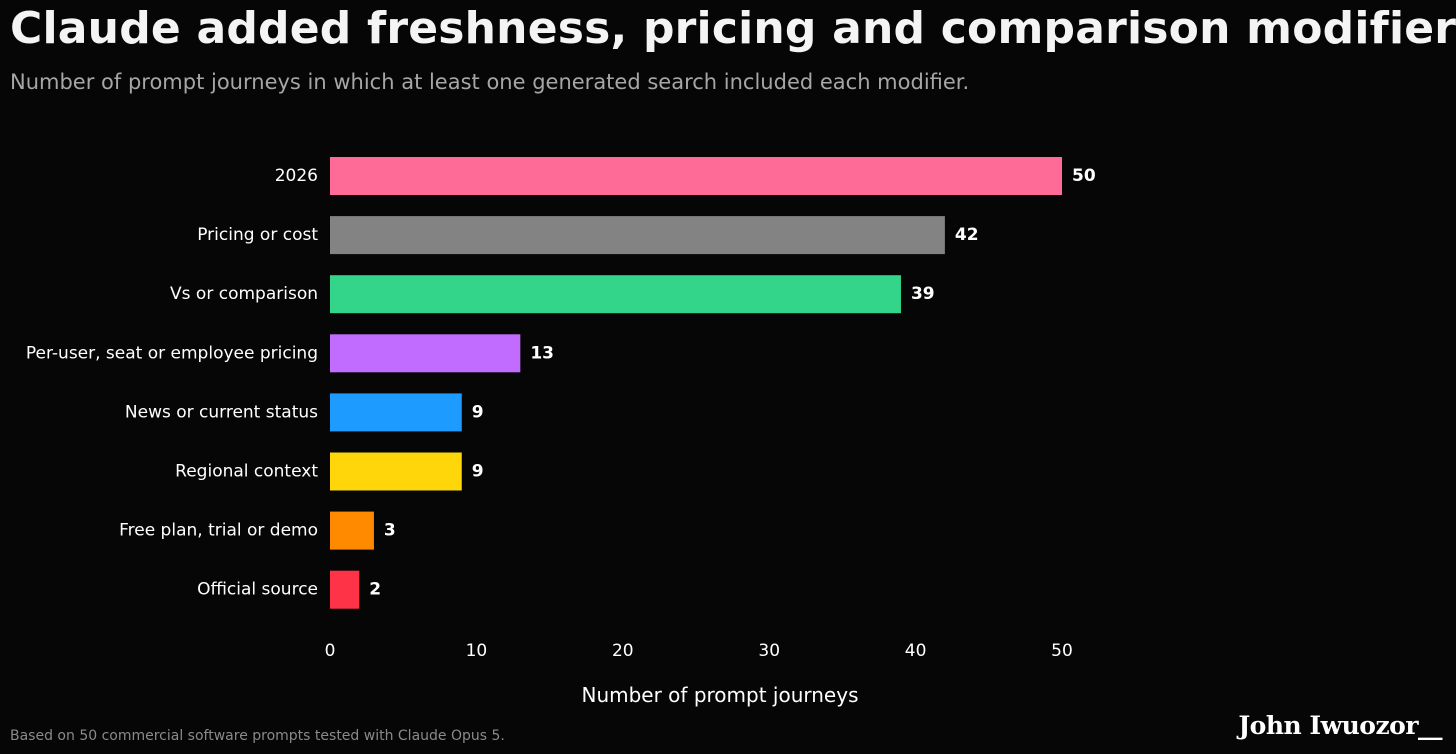 The width and height of the screenshot is (1456, 754). Describe the element at coordinates (218, 531) in the screenshot. I see `category-label: Free plan, trial or demo` at that location.